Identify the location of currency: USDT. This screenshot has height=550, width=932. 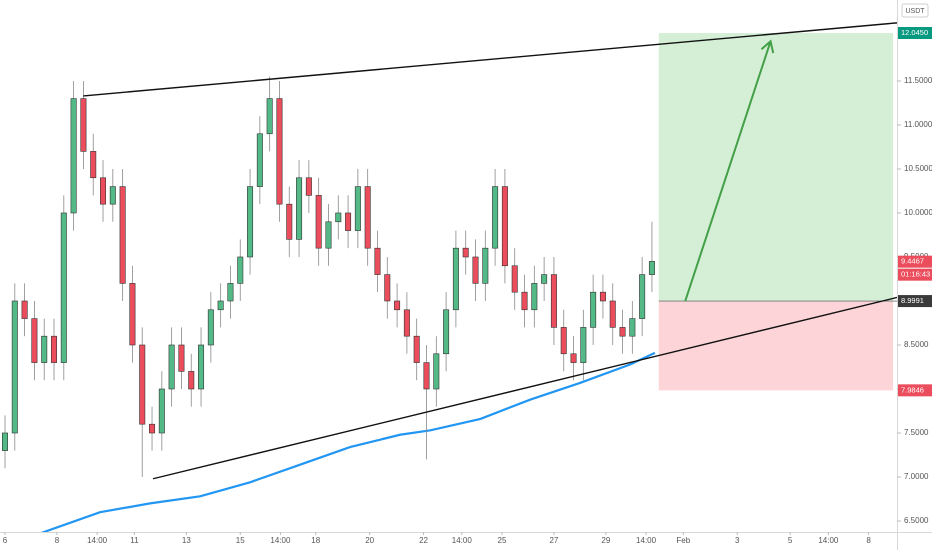
(915, 11).